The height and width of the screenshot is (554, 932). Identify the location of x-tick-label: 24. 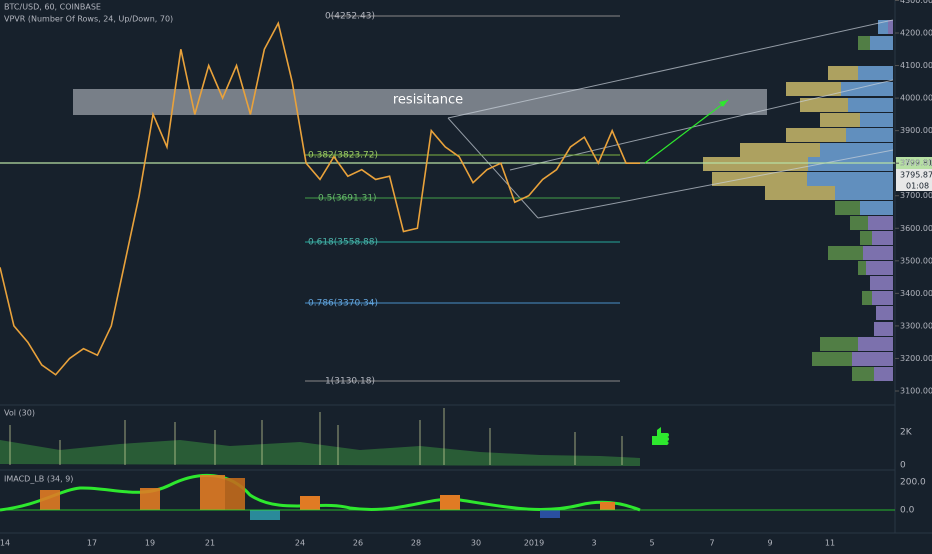
(300, 543).